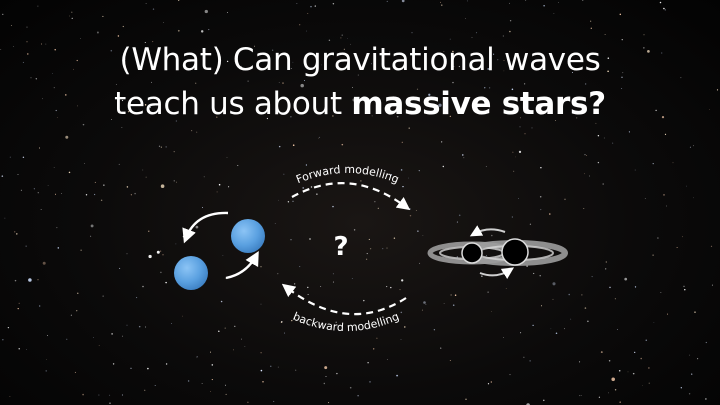 The width and height of the screenshot is (720, 405). Describe the element at coordinates (242, 265) in the screenshot. I see `orbit-arrow-bottom-icon` at that location.